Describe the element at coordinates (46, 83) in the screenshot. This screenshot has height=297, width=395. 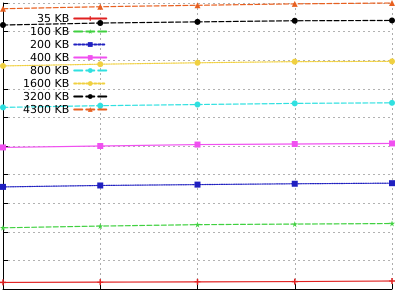
I see `legend-label: 1600 KB` at that location.